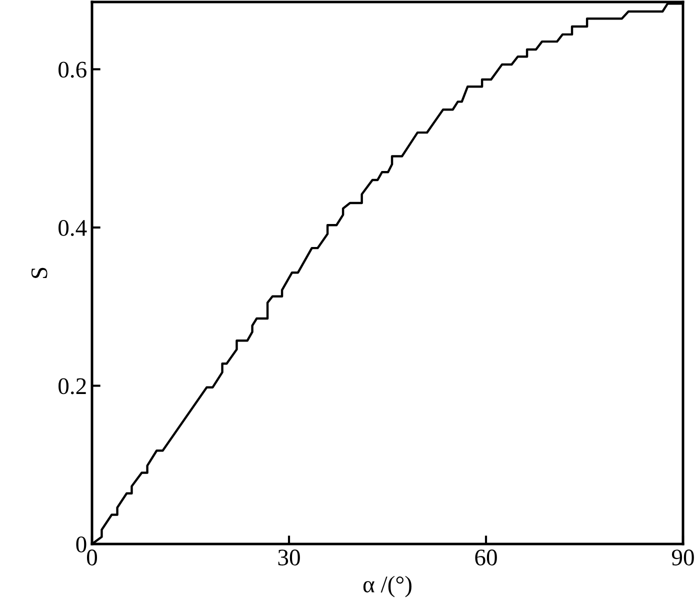 The image size is (700, 614). I want to click on y-tick-label: 0, so click(81, 544).